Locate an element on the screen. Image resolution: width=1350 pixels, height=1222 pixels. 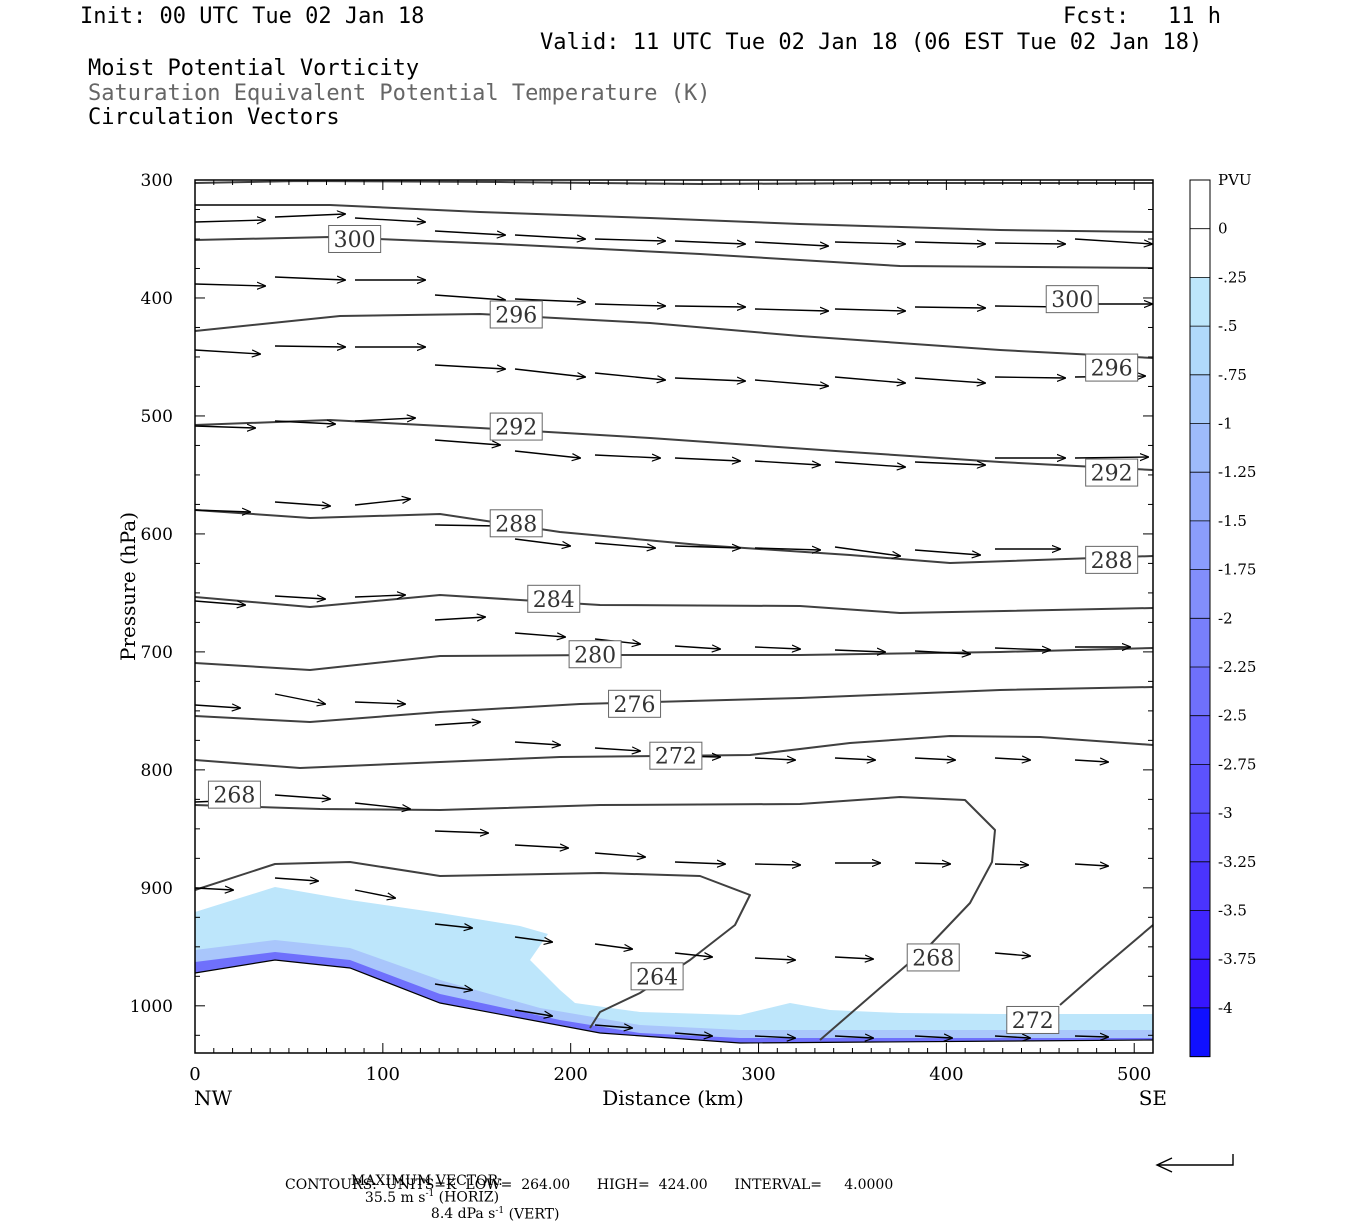
forecast-hour: 11 h is located at coordinates (1194, 16).